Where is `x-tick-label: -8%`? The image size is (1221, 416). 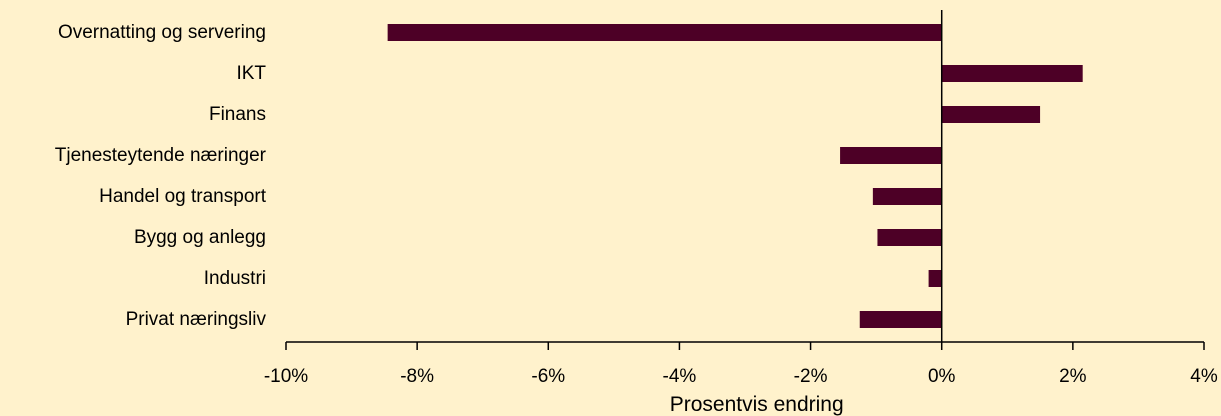 x-tick-label: -8% is located at coordinates (417, 376).